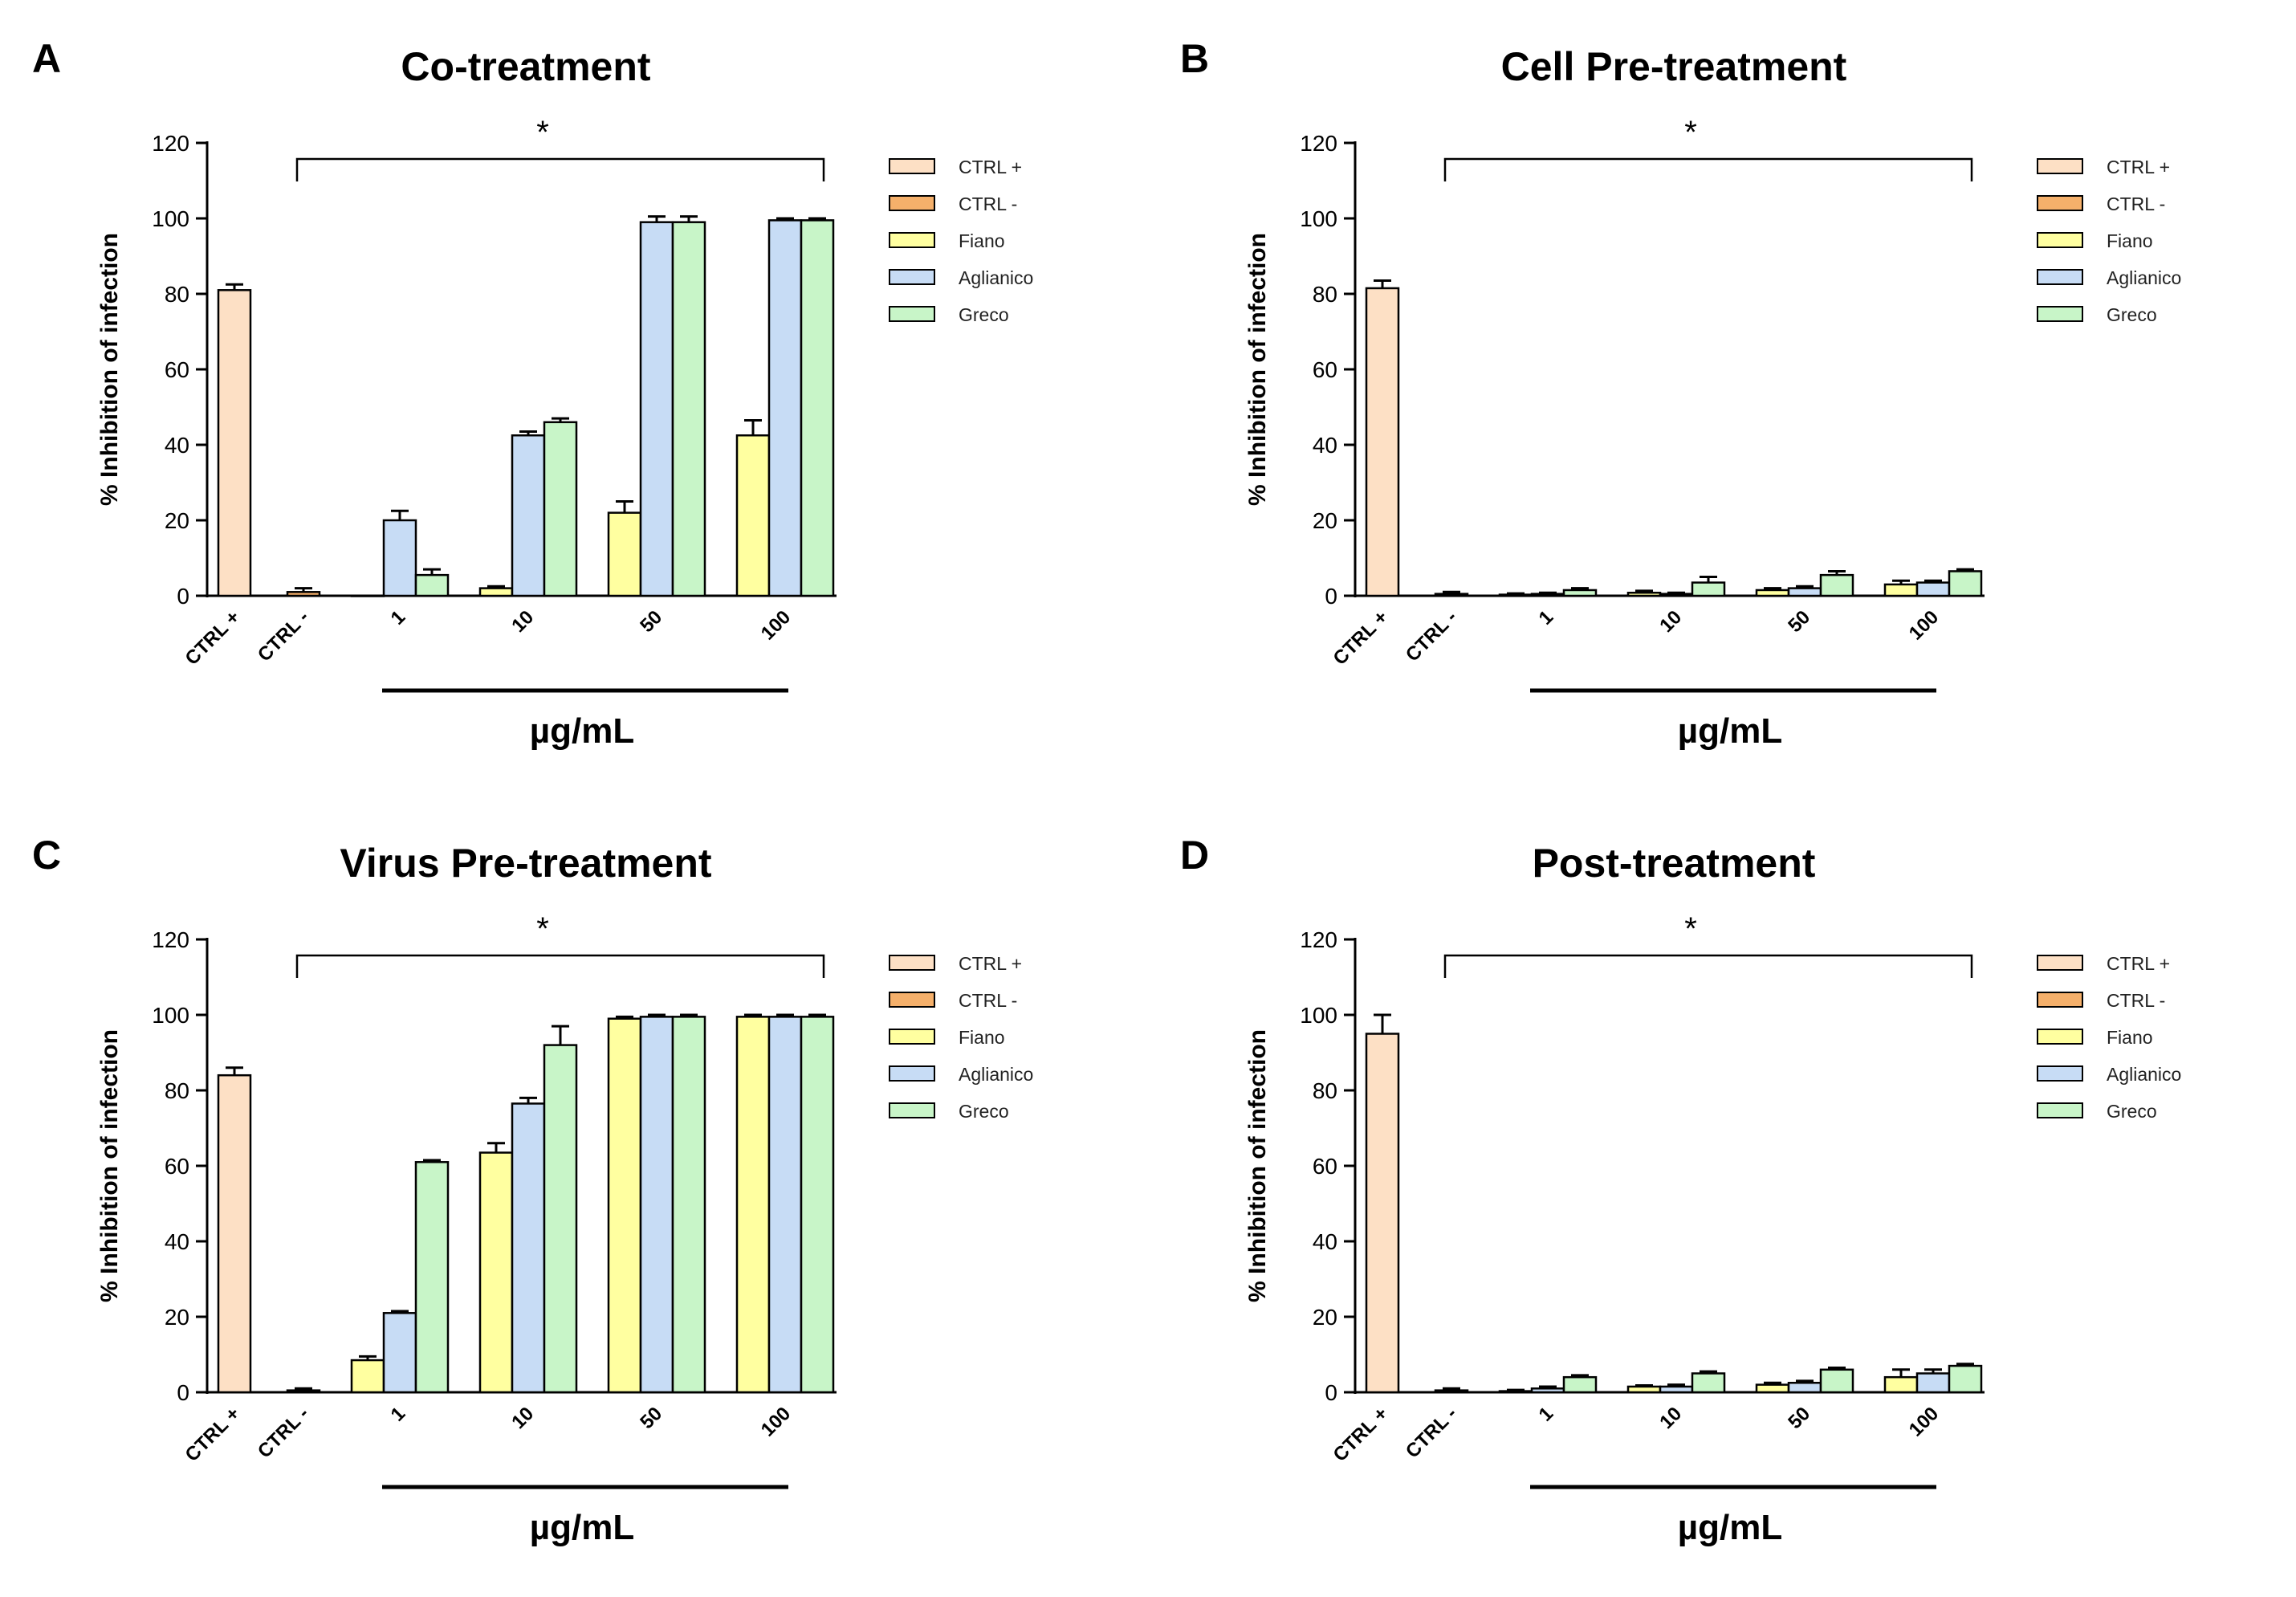  Describe the element at coordinates (1708, 169) in the screenshot. I see `significance-bracket` at that location.